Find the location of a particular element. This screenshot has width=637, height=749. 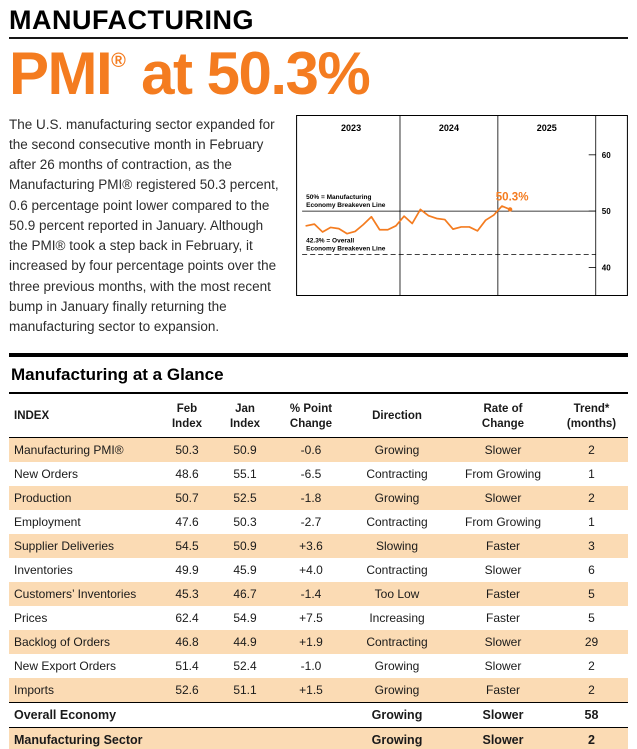

row-index-name: Customers’ Inventories is located at coordinates (75, 594).